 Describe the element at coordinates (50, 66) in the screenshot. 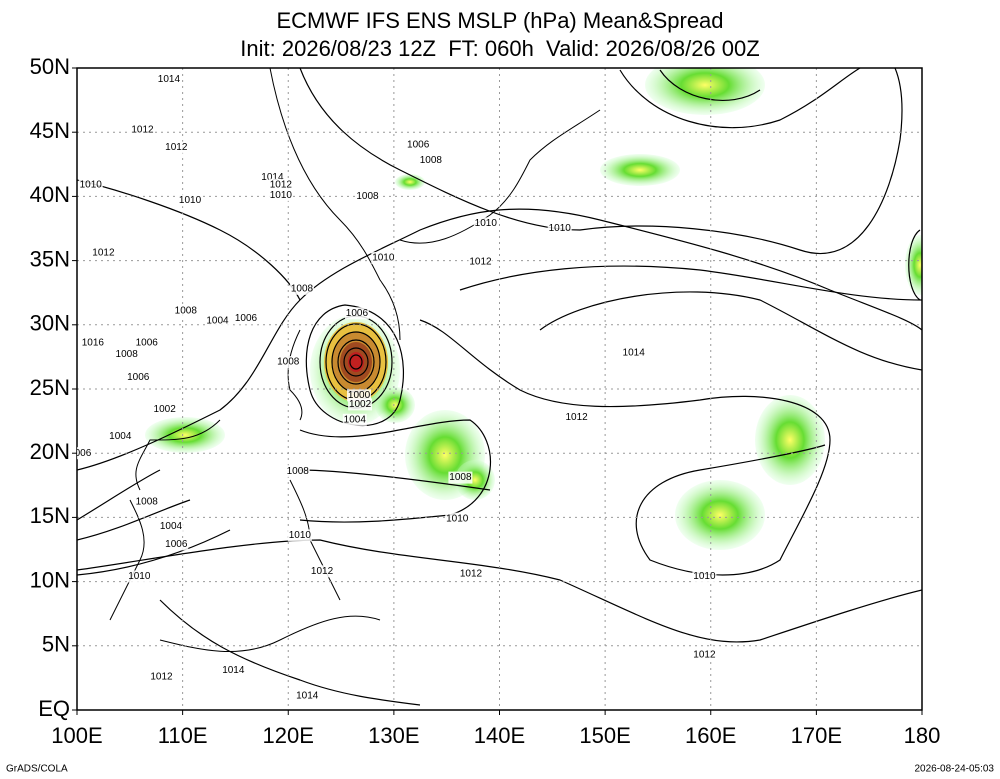

I see `y-tick-label: 50N` at that location.